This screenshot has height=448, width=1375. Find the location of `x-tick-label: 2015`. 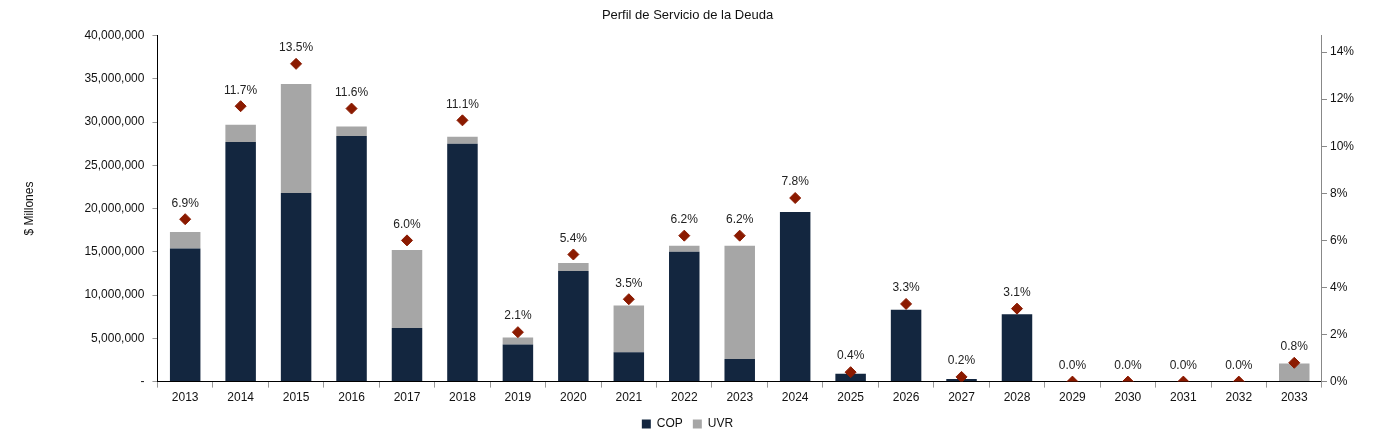

x-tick-label: 2015 is located at coordinates (296, 397).